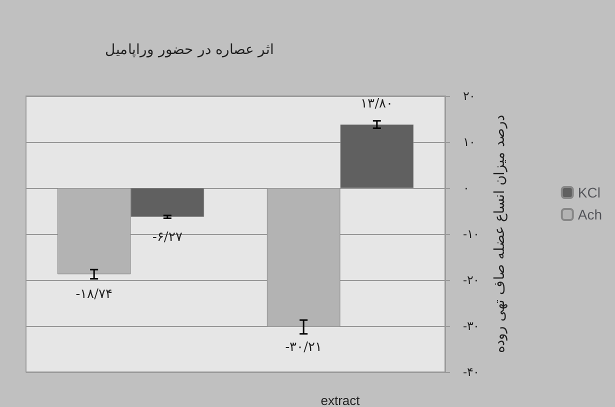  What do you see at coordinates (469, 142) in the screenshot?
I see `y-tick-label: ۱۰` at bounding box center [469, 142].